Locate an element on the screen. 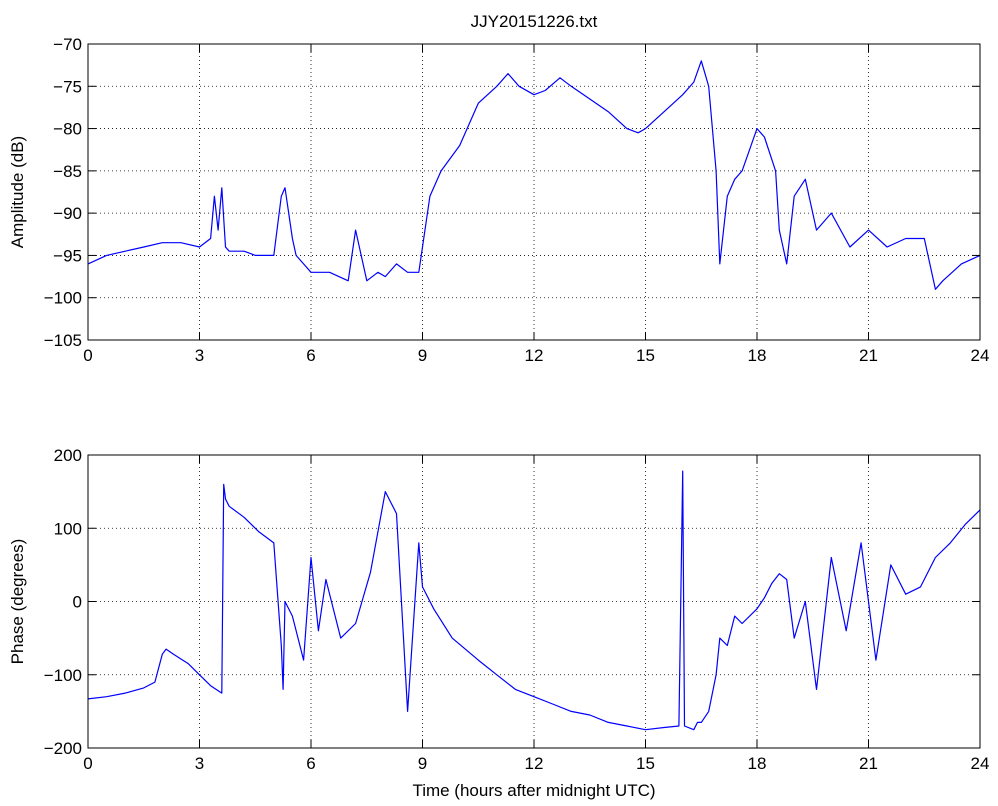  amplitude-y-tick-label: −90 is located at coordinates (67, 213).